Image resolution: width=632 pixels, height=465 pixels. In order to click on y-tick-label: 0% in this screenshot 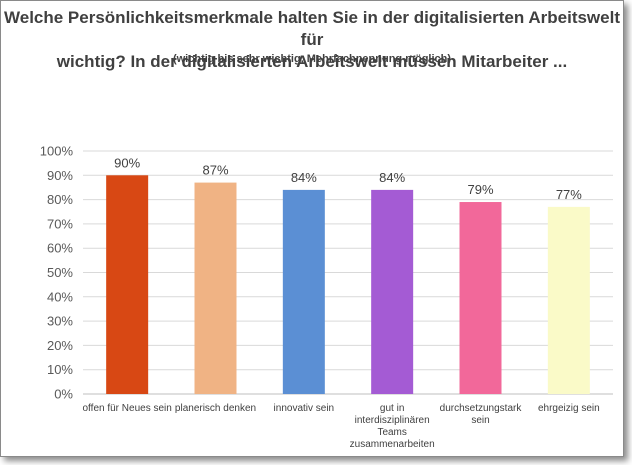, I will do `click(63, 394)`.